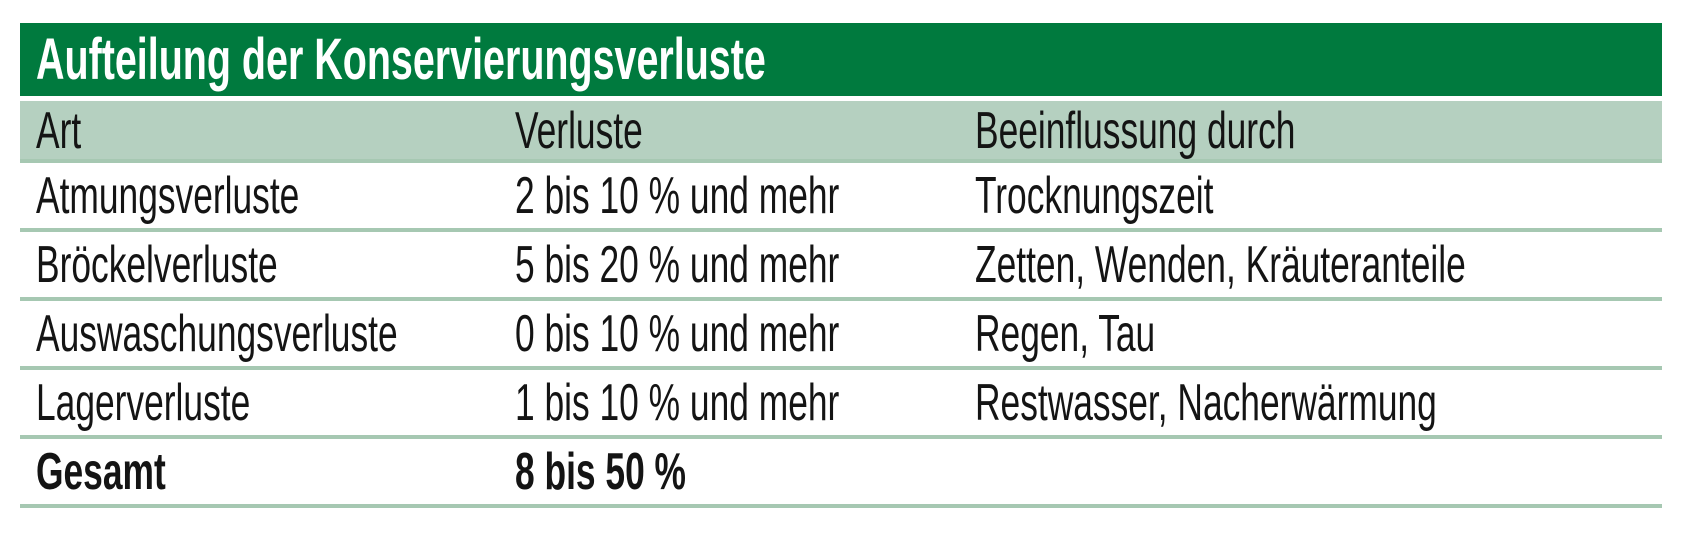  I want to click on cell-art: Auswaschungsverluste, so click(217, 333).